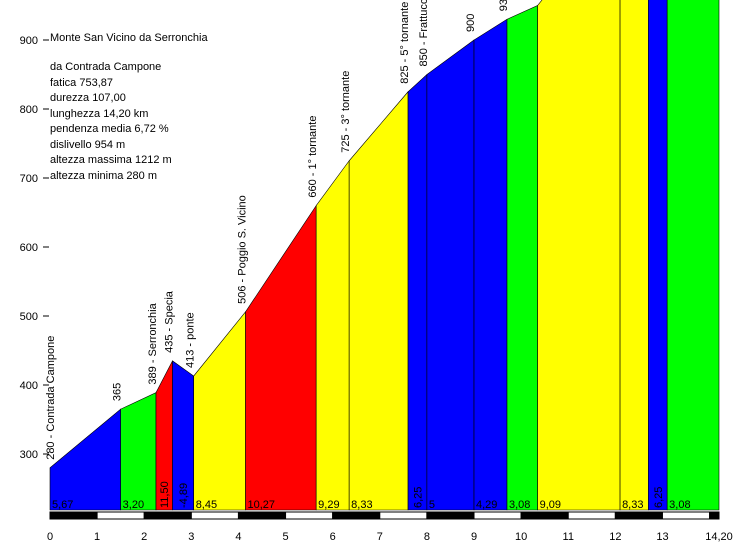 This screenshot has width=750, height=550. What do you see at coordinates (29, 455) in the screenshot?
I see `y-tick-label: 300` at bounding box center [29, 455].